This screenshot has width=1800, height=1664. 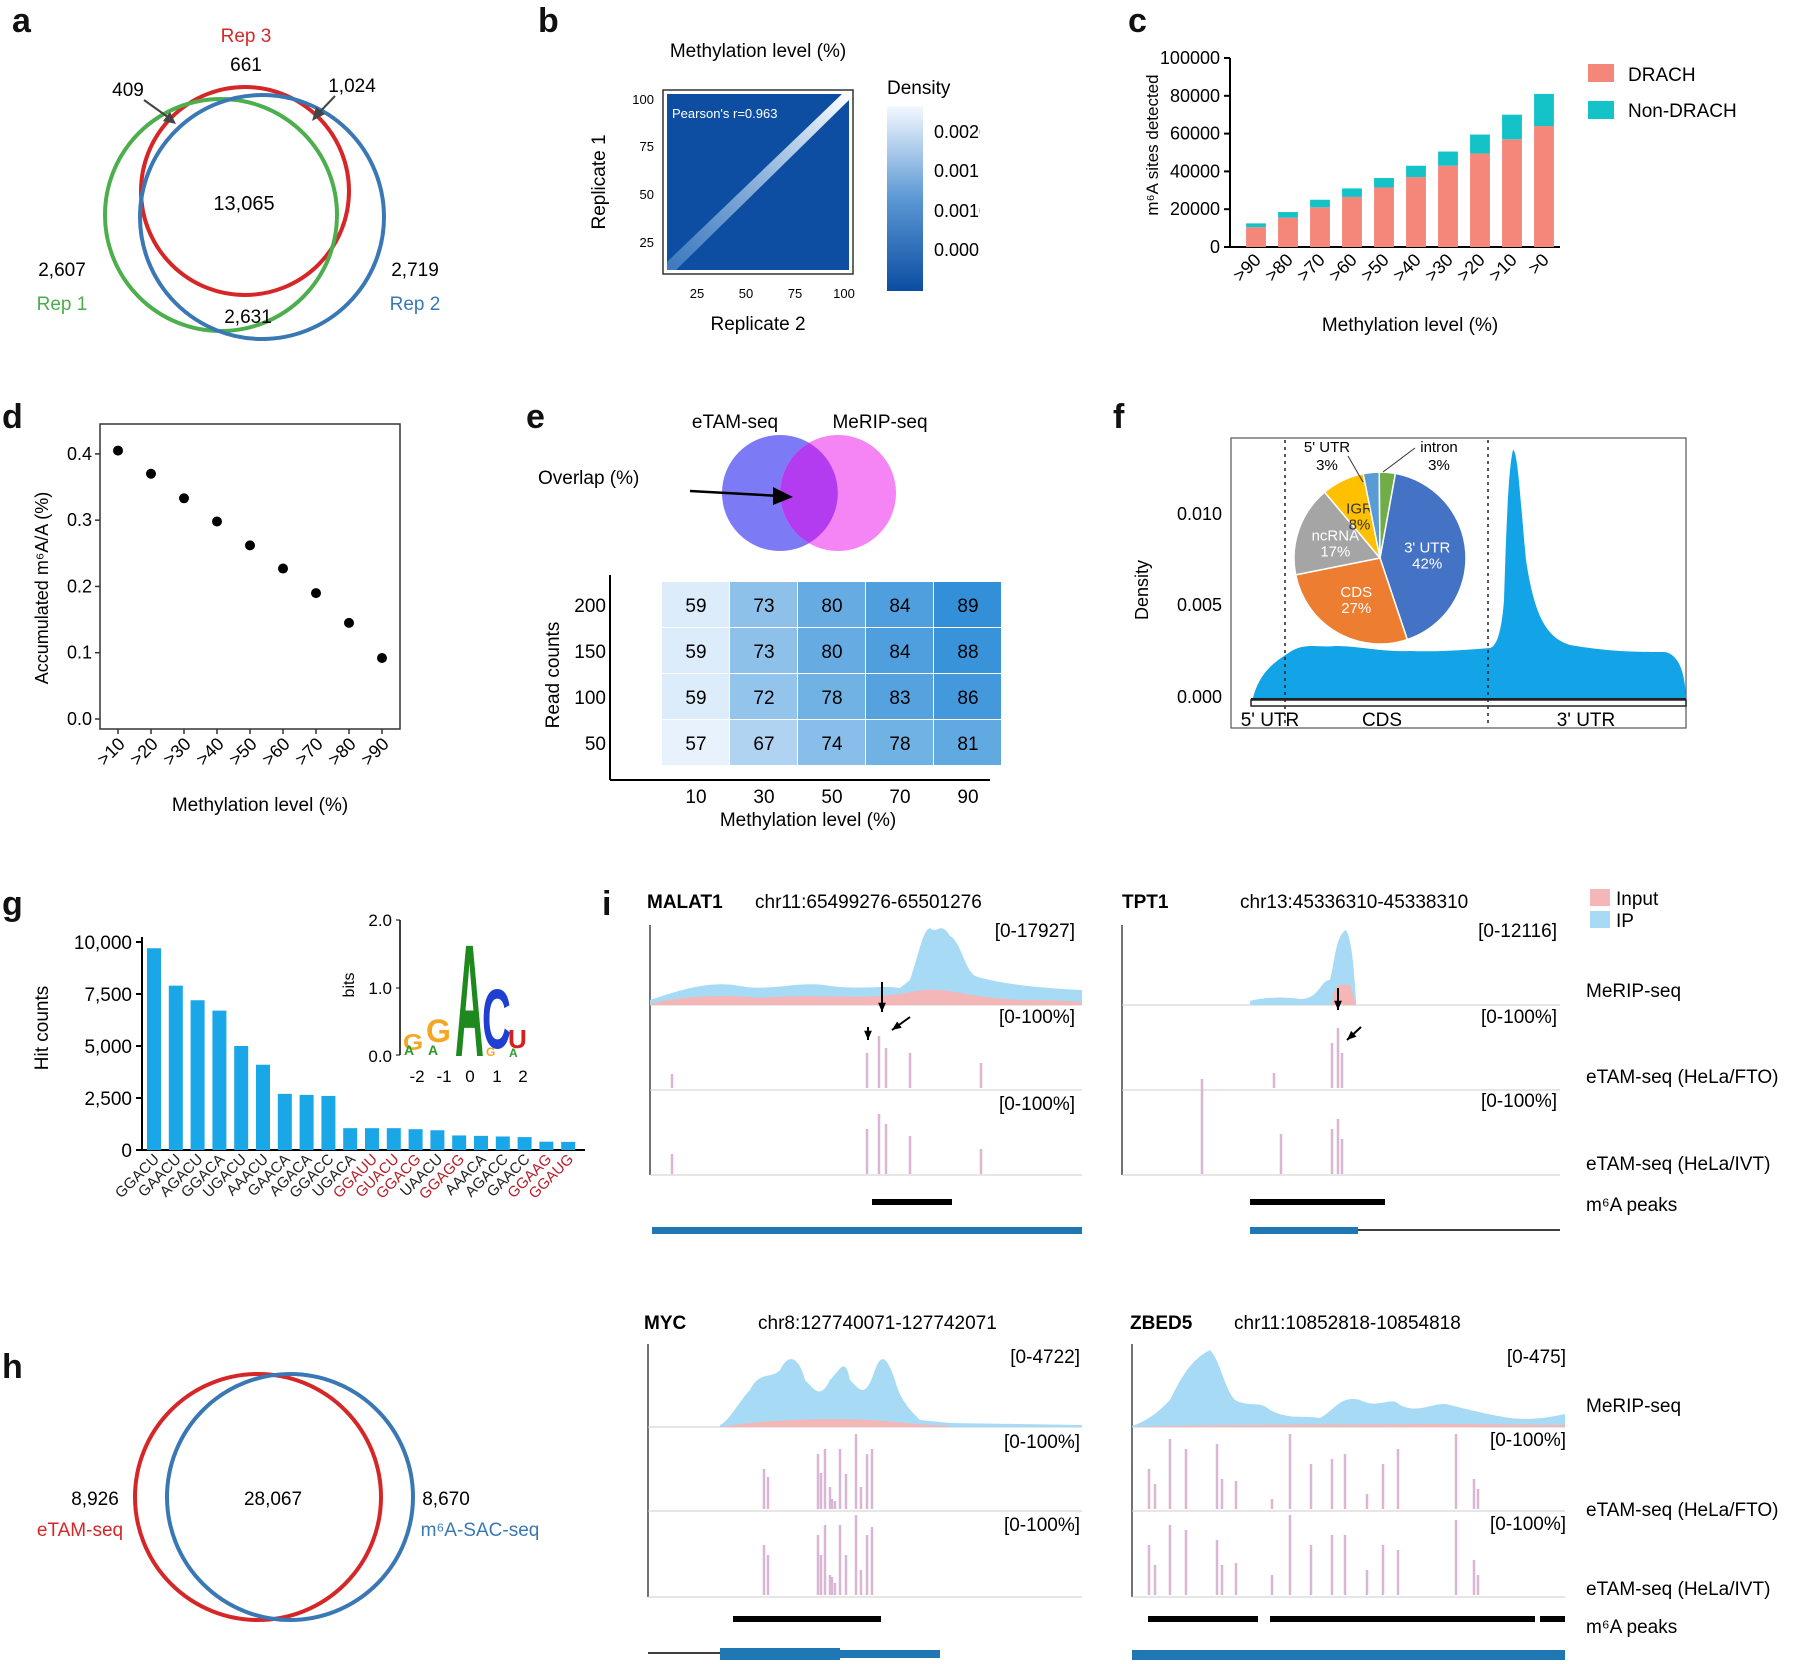 I want to click on f-region-cds: CDS, so click(x=1382, y=720).